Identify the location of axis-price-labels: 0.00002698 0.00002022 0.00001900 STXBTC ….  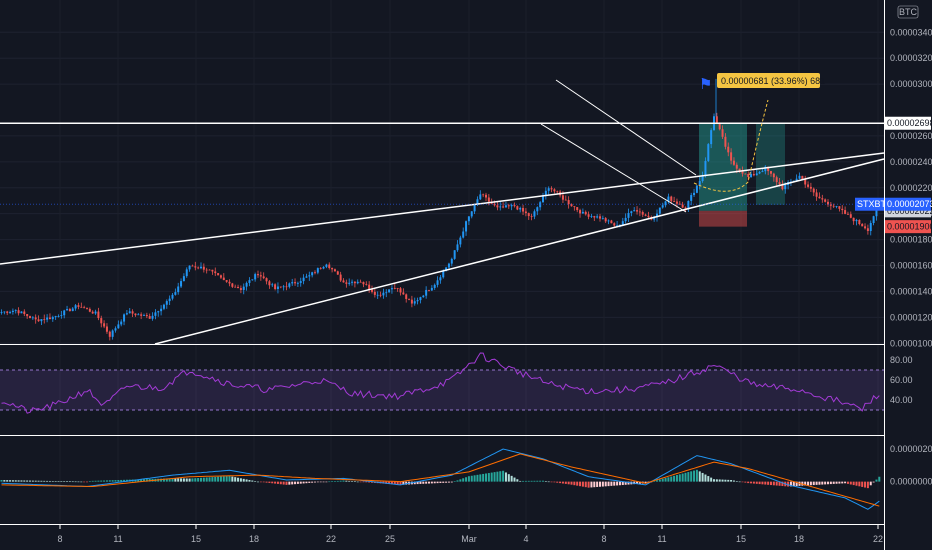
(893, 175).